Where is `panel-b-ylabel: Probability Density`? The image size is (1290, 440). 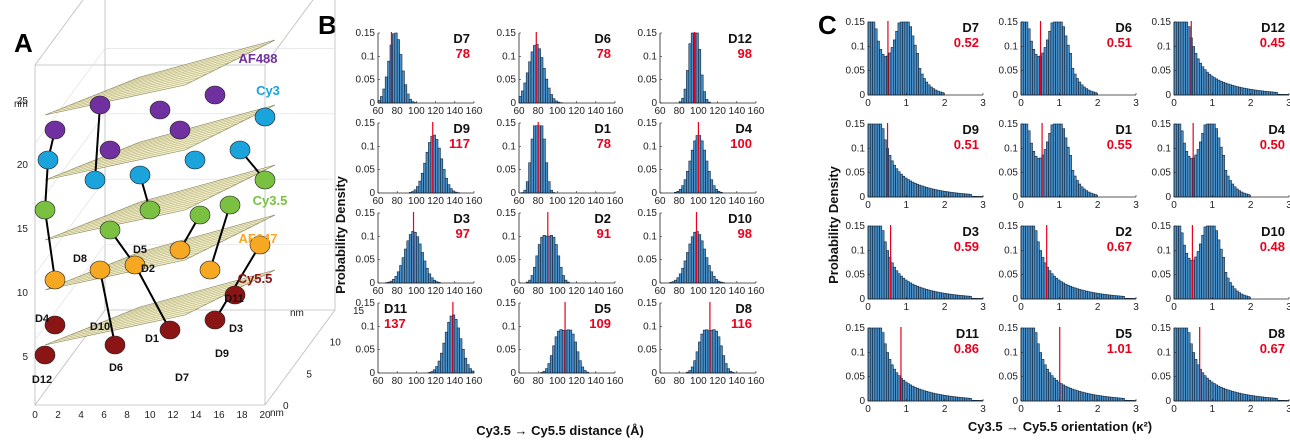 panel-b-ylabel: Probability Density is located at coordinates (340, 234).